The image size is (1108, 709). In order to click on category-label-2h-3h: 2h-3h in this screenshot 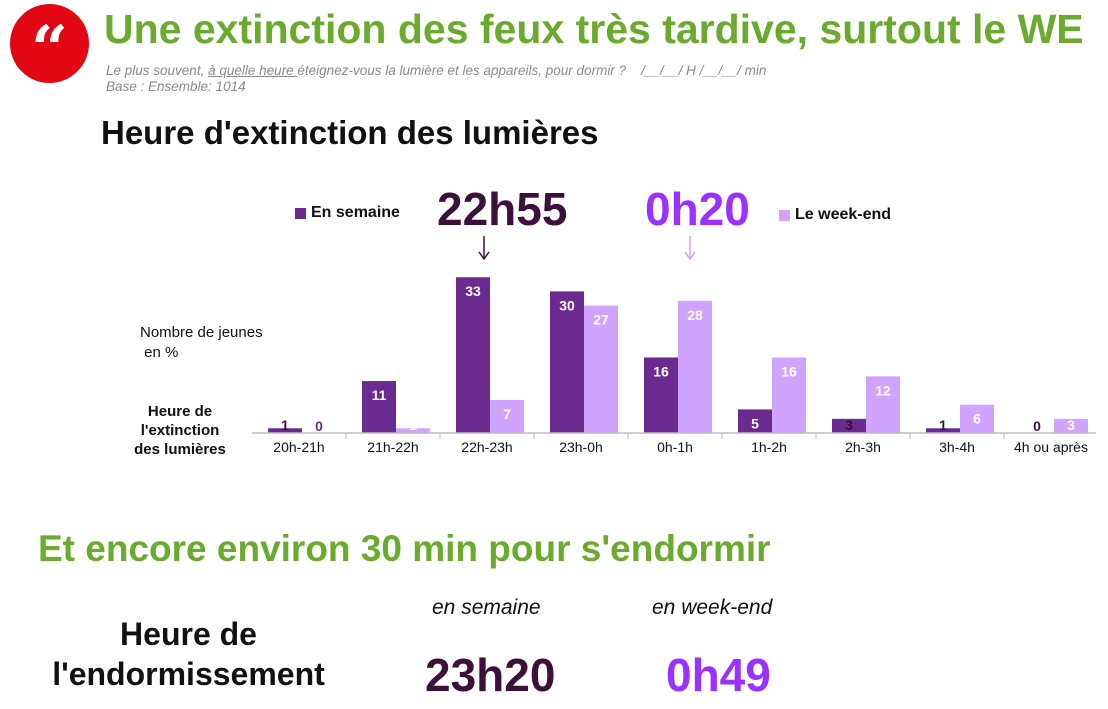, I will do `click(863, 447)`.